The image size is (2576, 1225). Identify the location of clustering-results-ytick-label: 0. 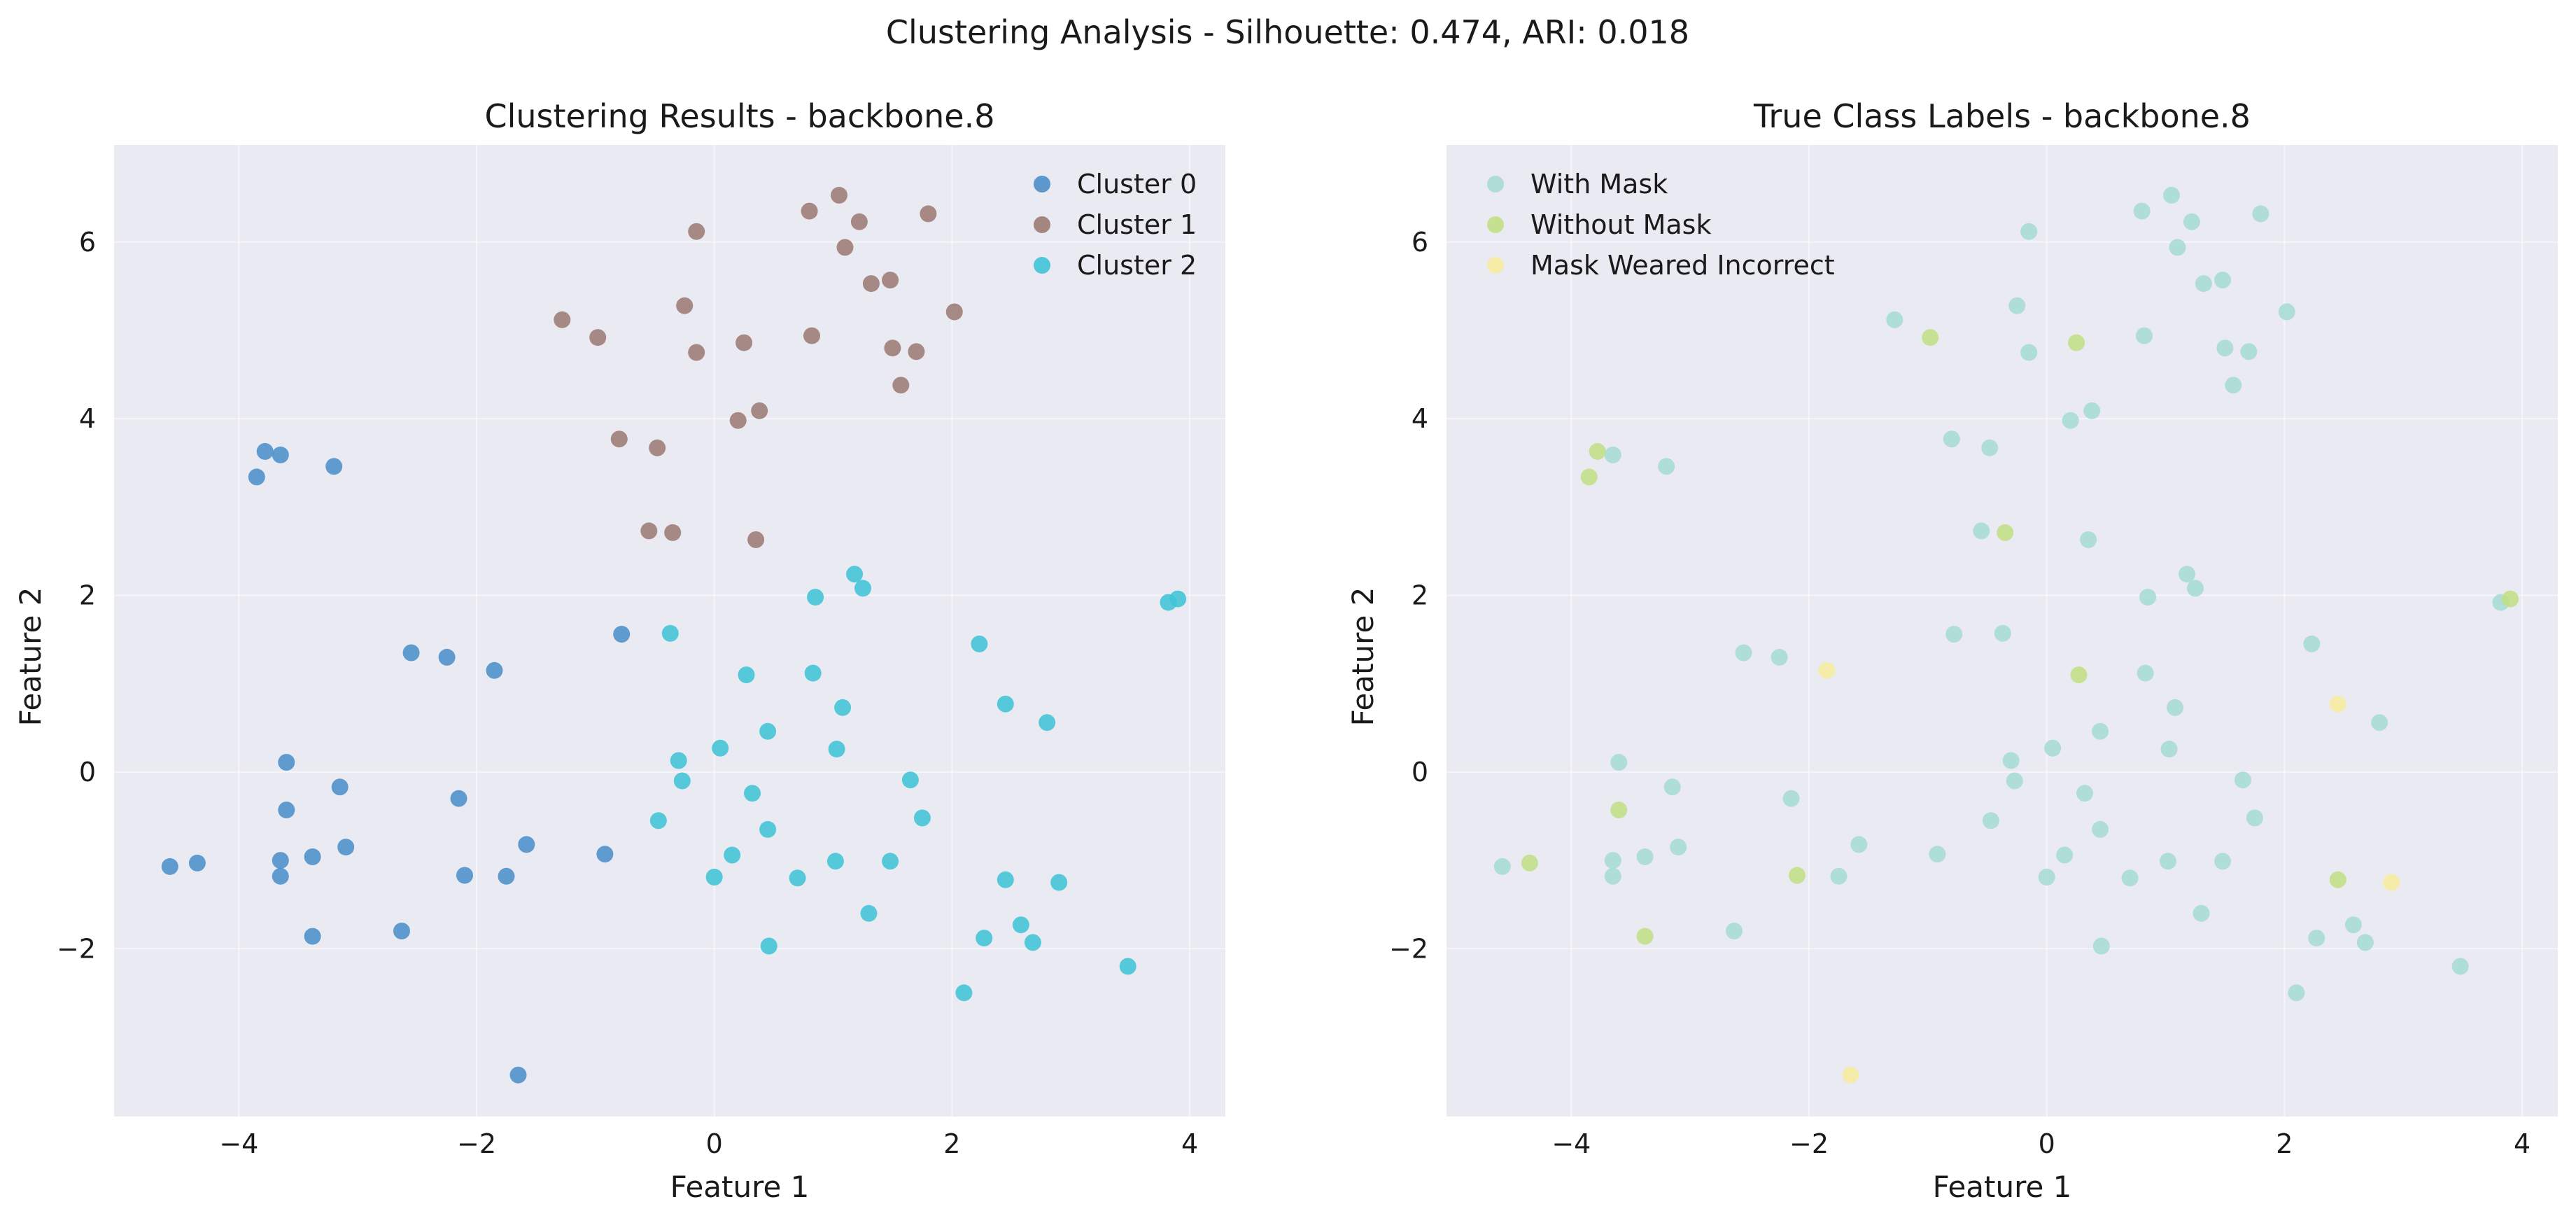
(87, 772).